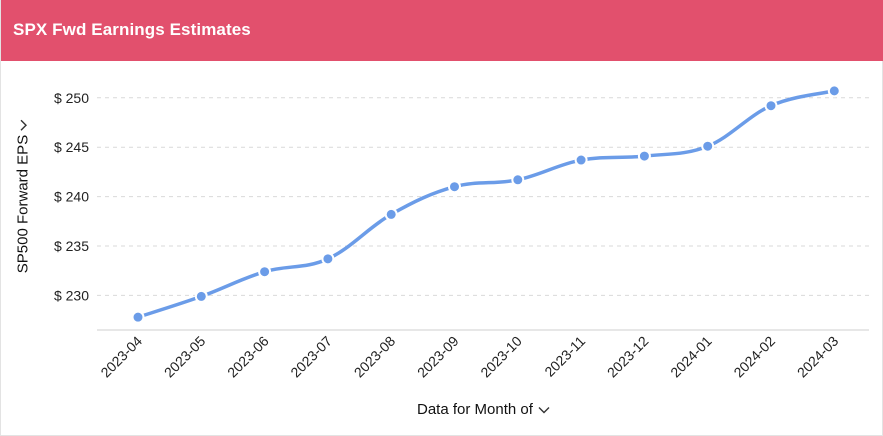 The image size is (883, 436). Describe the element at coordinates (248, 357) in the screenshot. I see `x-tick-label: 2023-06` at that location.